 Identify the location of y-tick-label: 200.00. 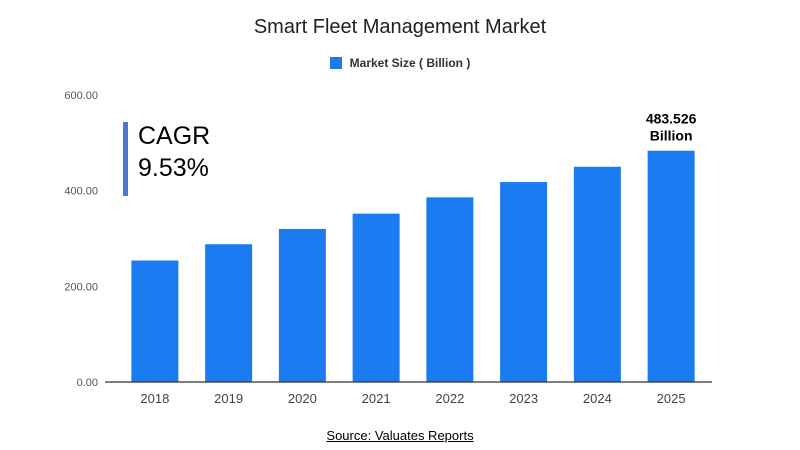
(81, 287).